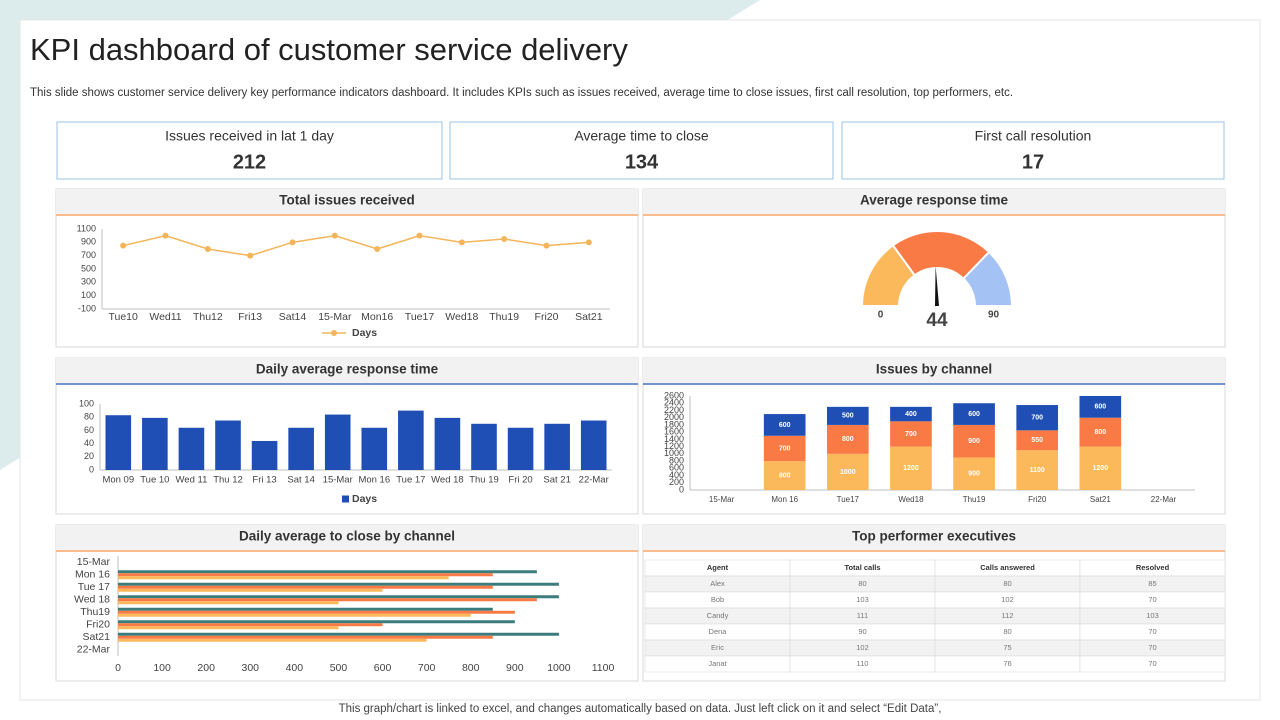 This screenshot has height=720, width=1280. Describe the element at coordinates (785, 448) in the screenshot. I see `value-label: 700` at that location.